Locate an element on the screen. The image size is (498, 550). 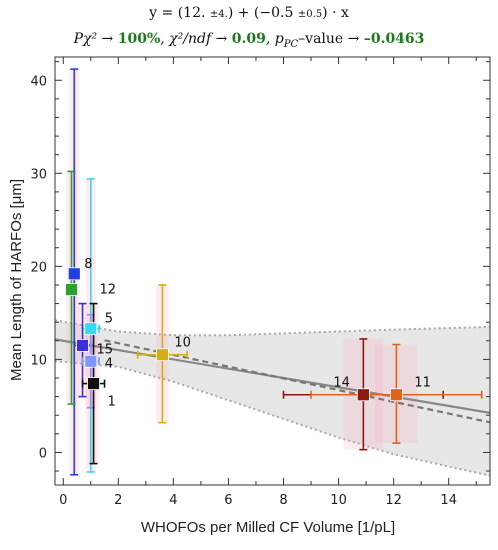
y-tick-label: 30 is located at coordinates (38, 174).